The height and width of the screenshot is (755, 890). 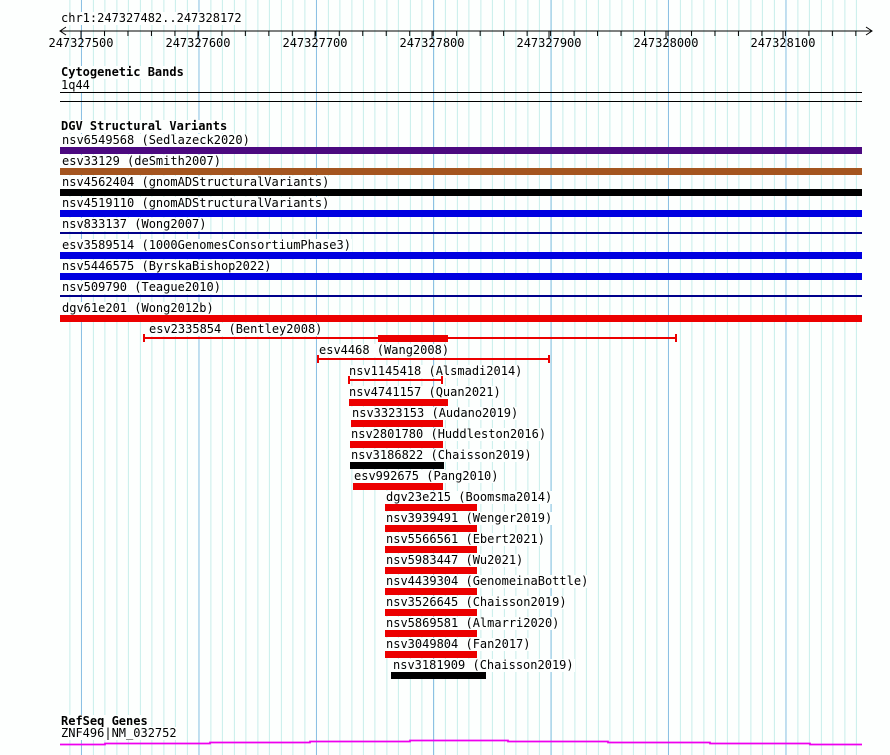 I want to click on variant-label: nsv3939491 (Wenger2019), so click(x=469, y=518).